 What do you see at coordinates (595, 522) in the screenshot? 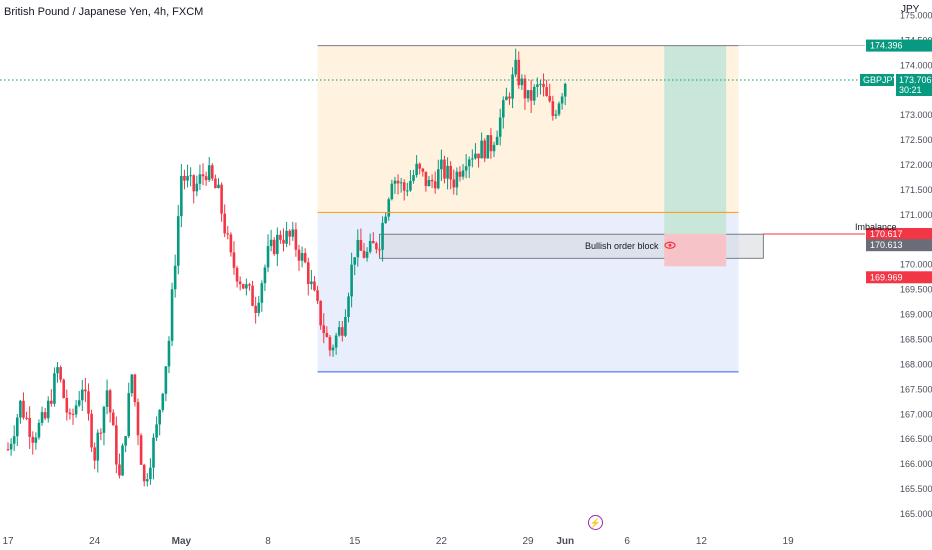
I see `lightning-bolt-icon: ⚡` at bounding box center [595, 522].